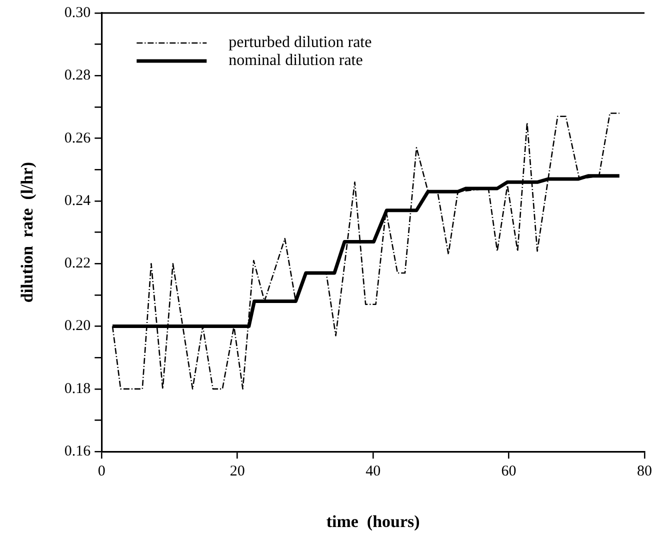 The image size is (656, 543). Describe the element at coordinates (27, 232) in the screenshot. I see `y-axis-title: dilution rate (l/hr)` at that location.